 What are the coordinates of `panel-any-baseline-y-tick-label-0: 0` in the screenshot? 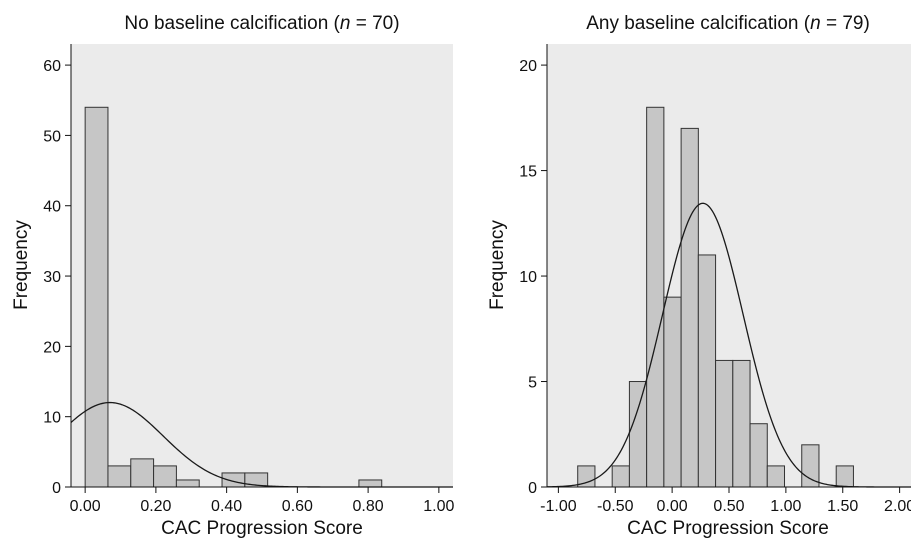 It's located at (532, 488).